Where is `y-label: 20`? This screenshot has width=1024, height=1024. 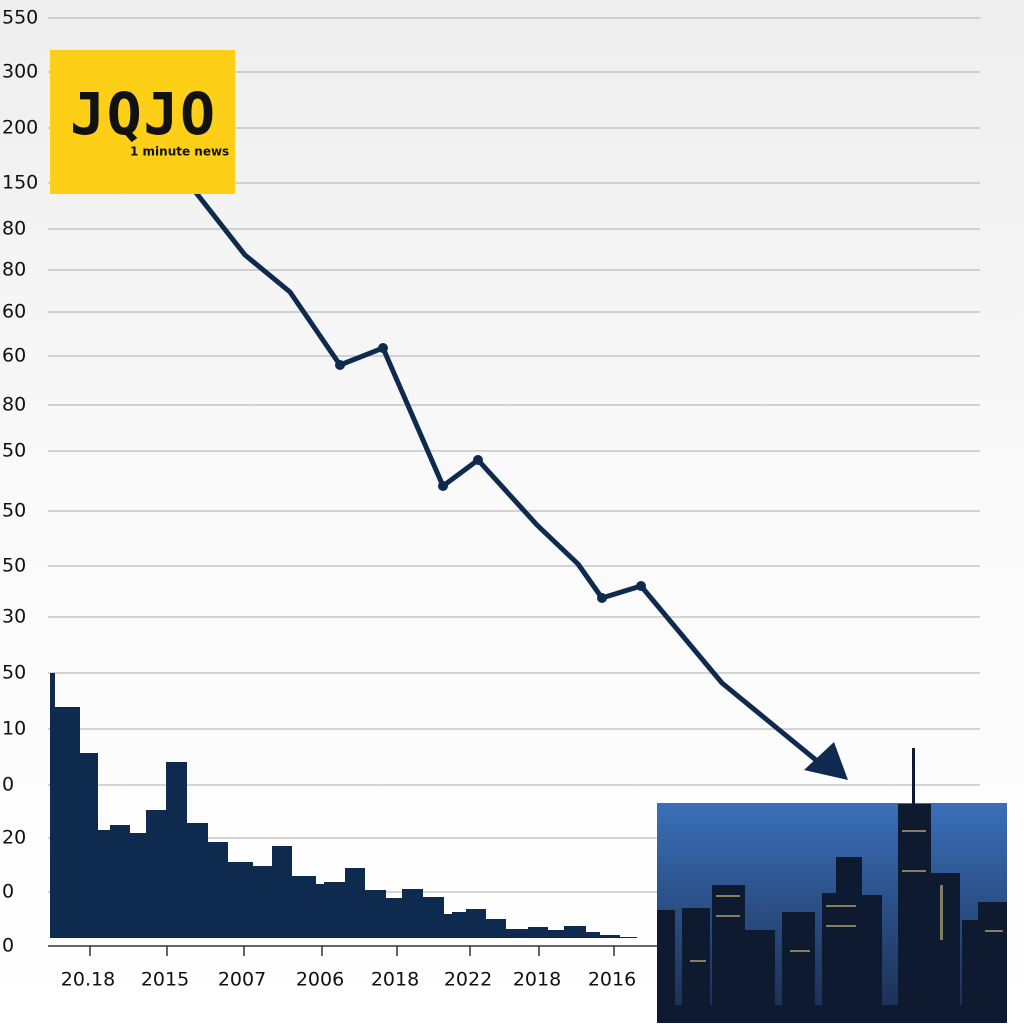 y-label: 20 is located at coordinates (14, 838).